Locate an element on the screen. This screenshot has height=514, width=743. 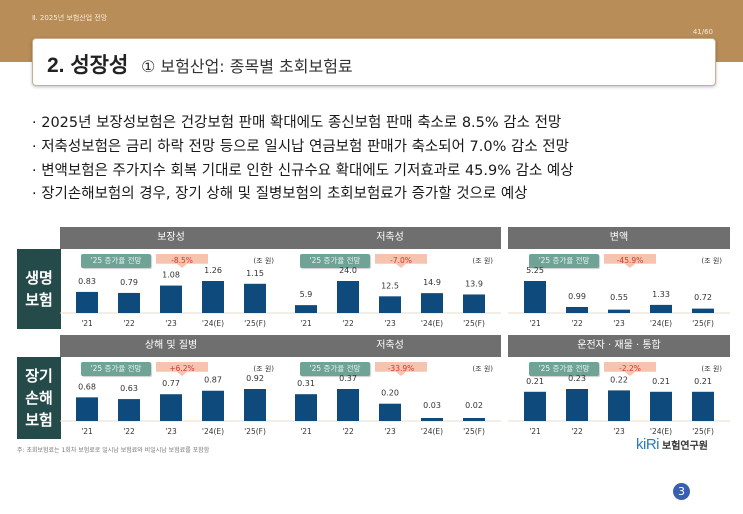
value-label: 1.33 is located at coordinates (661, 294).